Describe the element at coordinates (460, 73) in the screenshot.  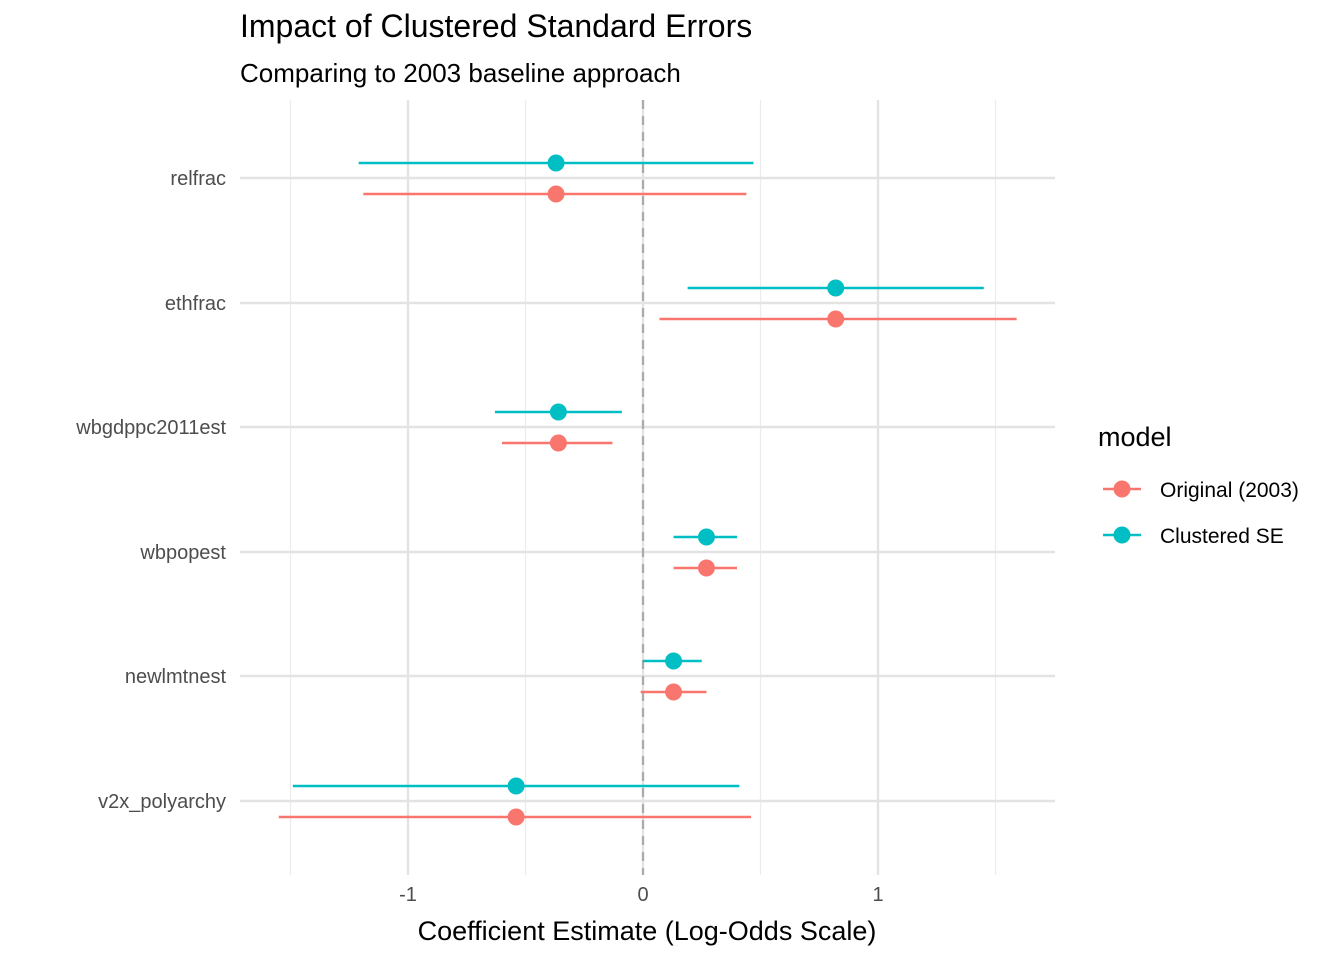
I see `chart-subtitle: Comparing to 2003 baseline approach` at that location.